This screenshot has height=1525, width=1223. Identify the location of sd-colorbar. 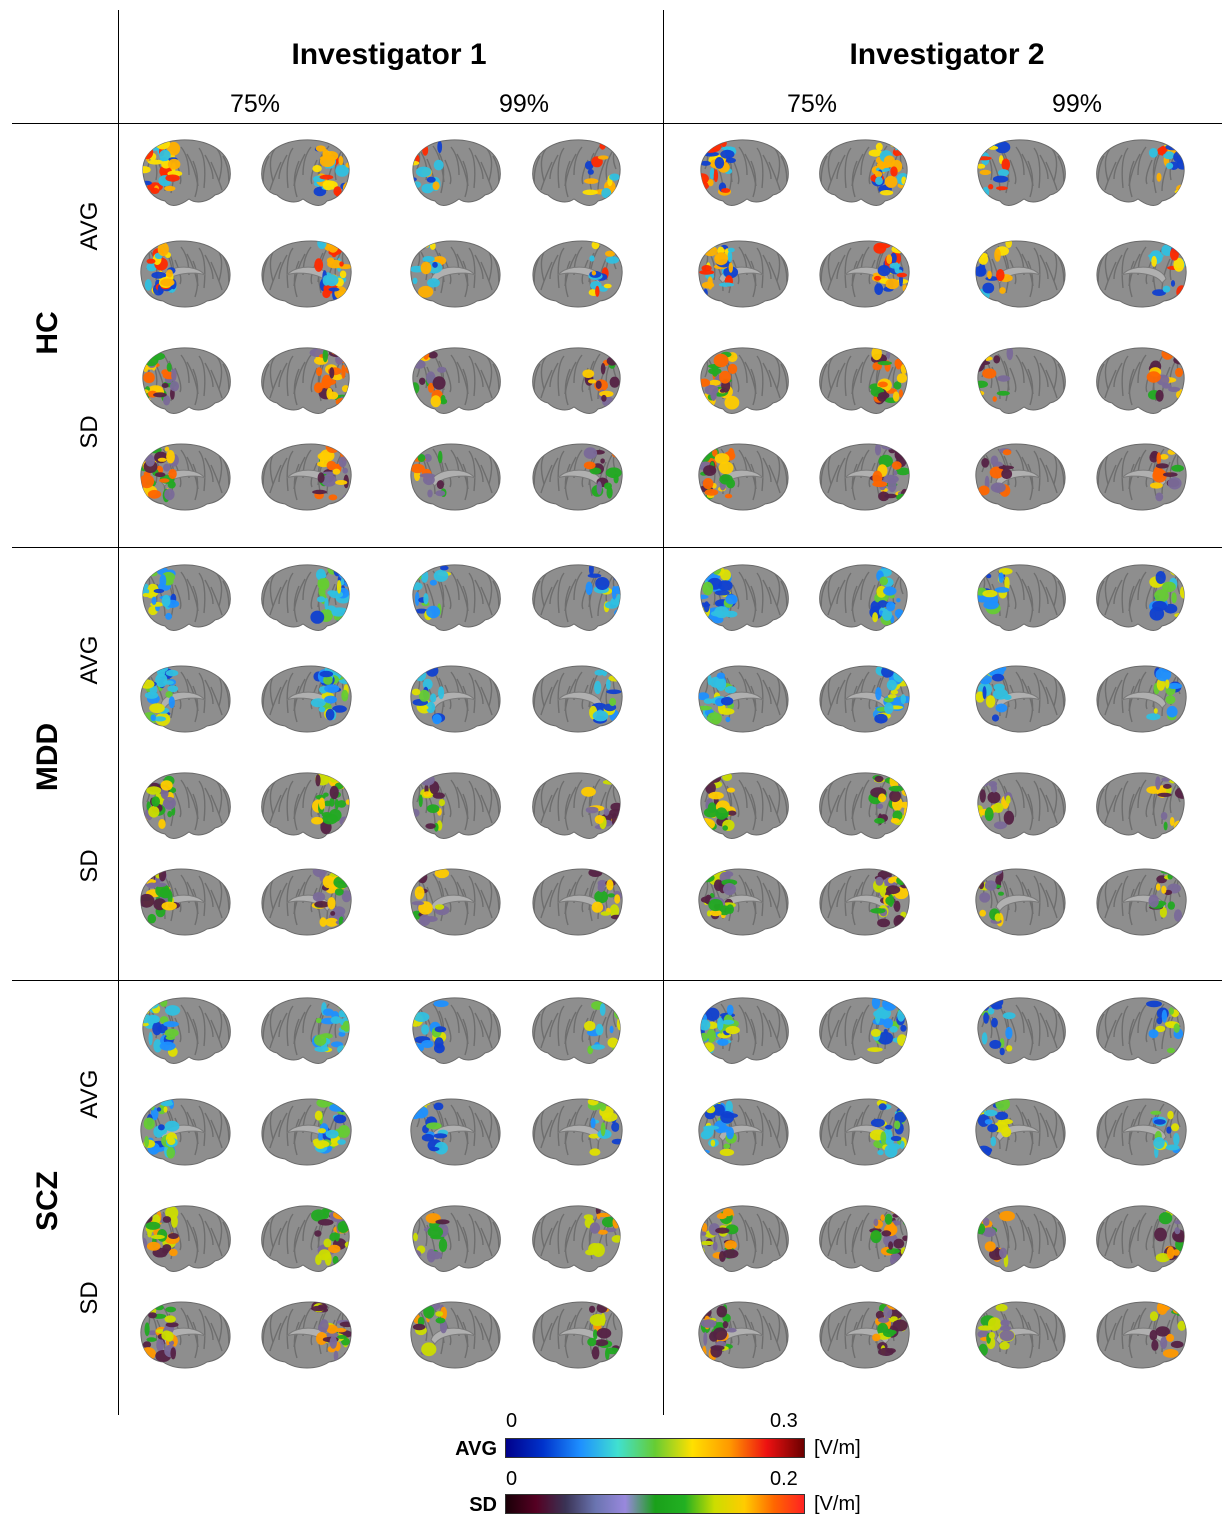
(655, 1504).